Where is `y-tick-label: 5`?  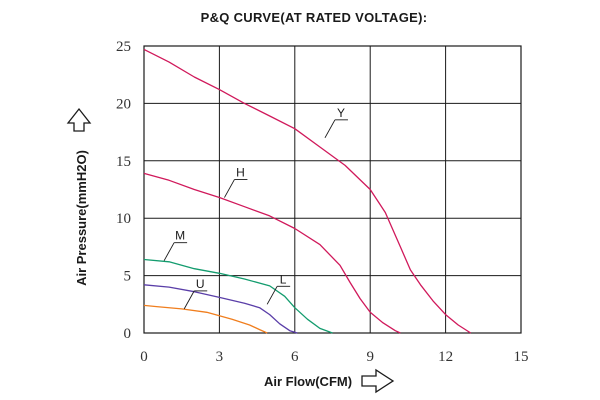
y-tick-label: 5 is located at coordinates (128, 277).